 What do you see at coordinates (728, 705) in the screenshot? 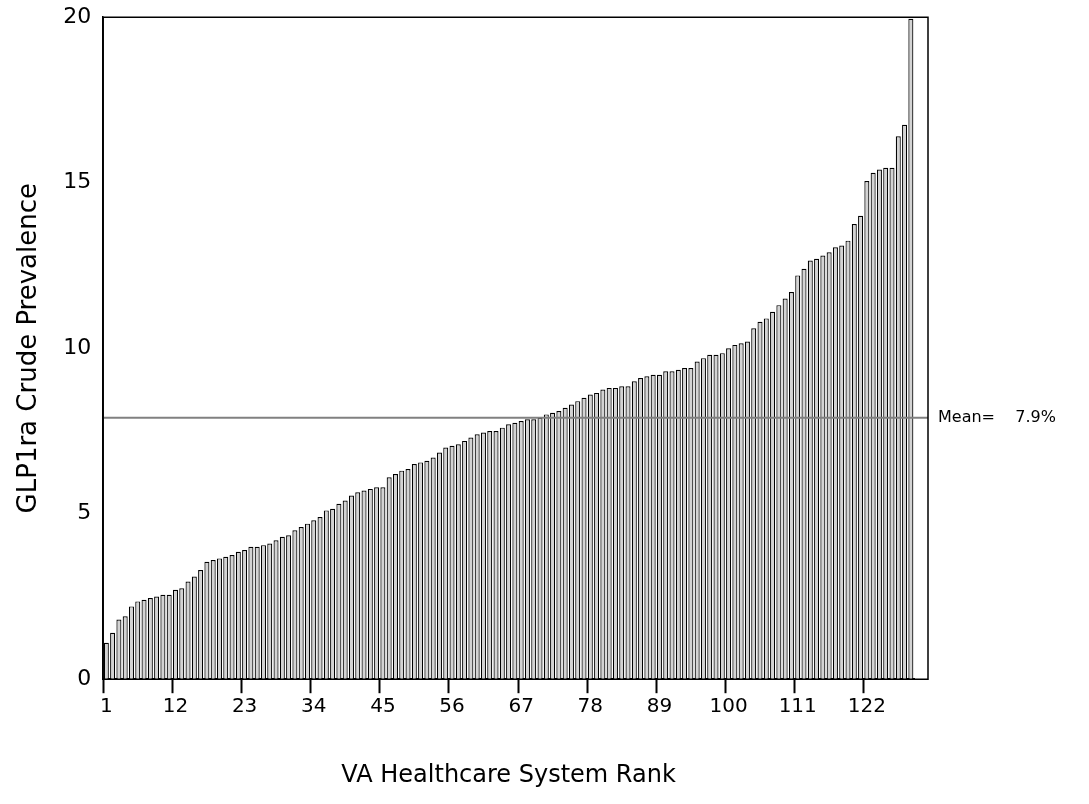
I see `x-tick-label: 100` at bounding box center [728, 705].